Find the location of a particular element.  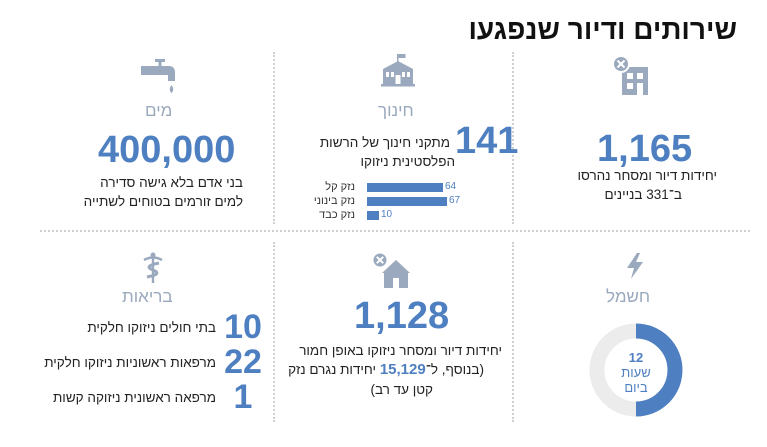

health-value-hospitals: 10 is located at coordinates (243, 327).